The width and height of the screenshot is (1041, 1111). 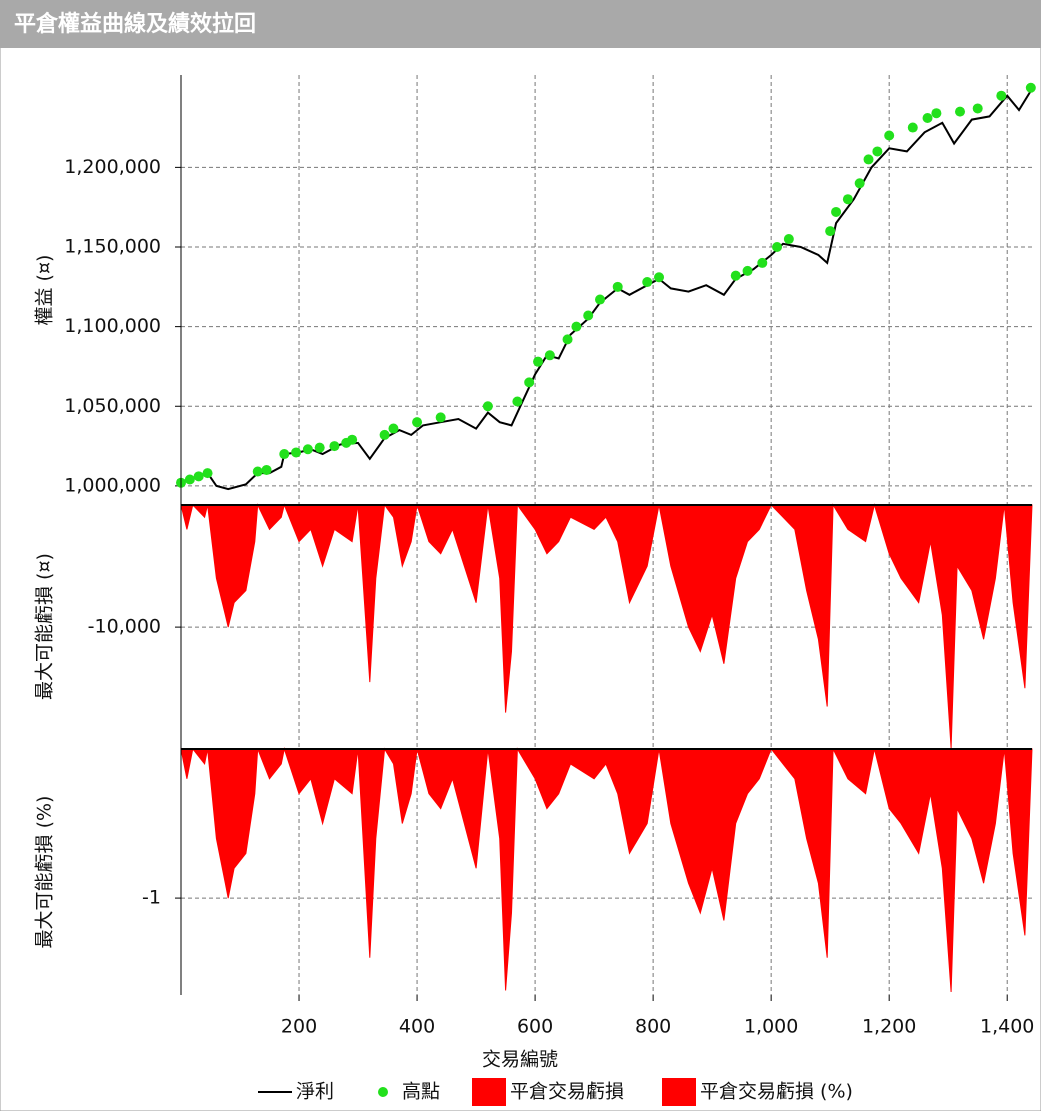 I want to click on x-axis-label: 交易編號, so click(x=520, y=1060).